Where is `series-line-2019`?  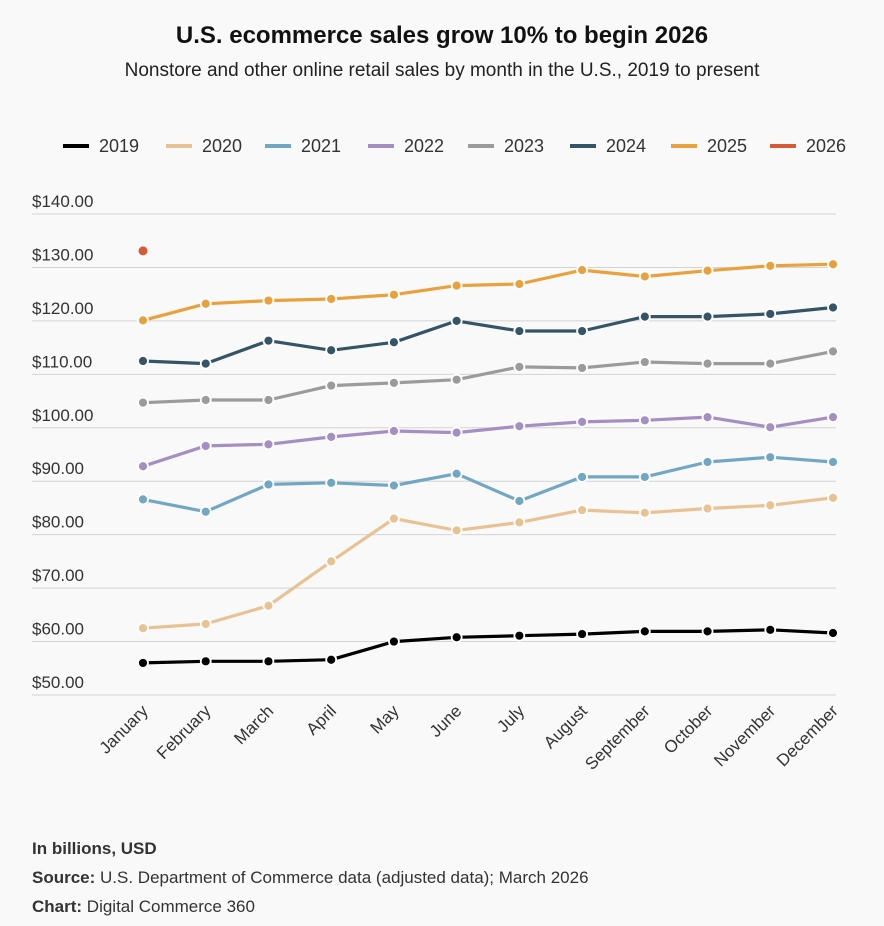 series-line-2019 is located at coordinates (488, 646).